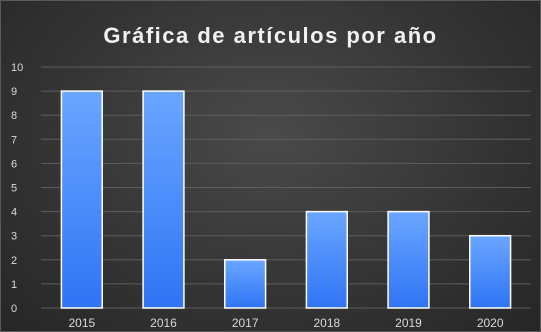  Describe the element at coordinates (408, 259) in the screenshot. I see `bar-2019` at that location.